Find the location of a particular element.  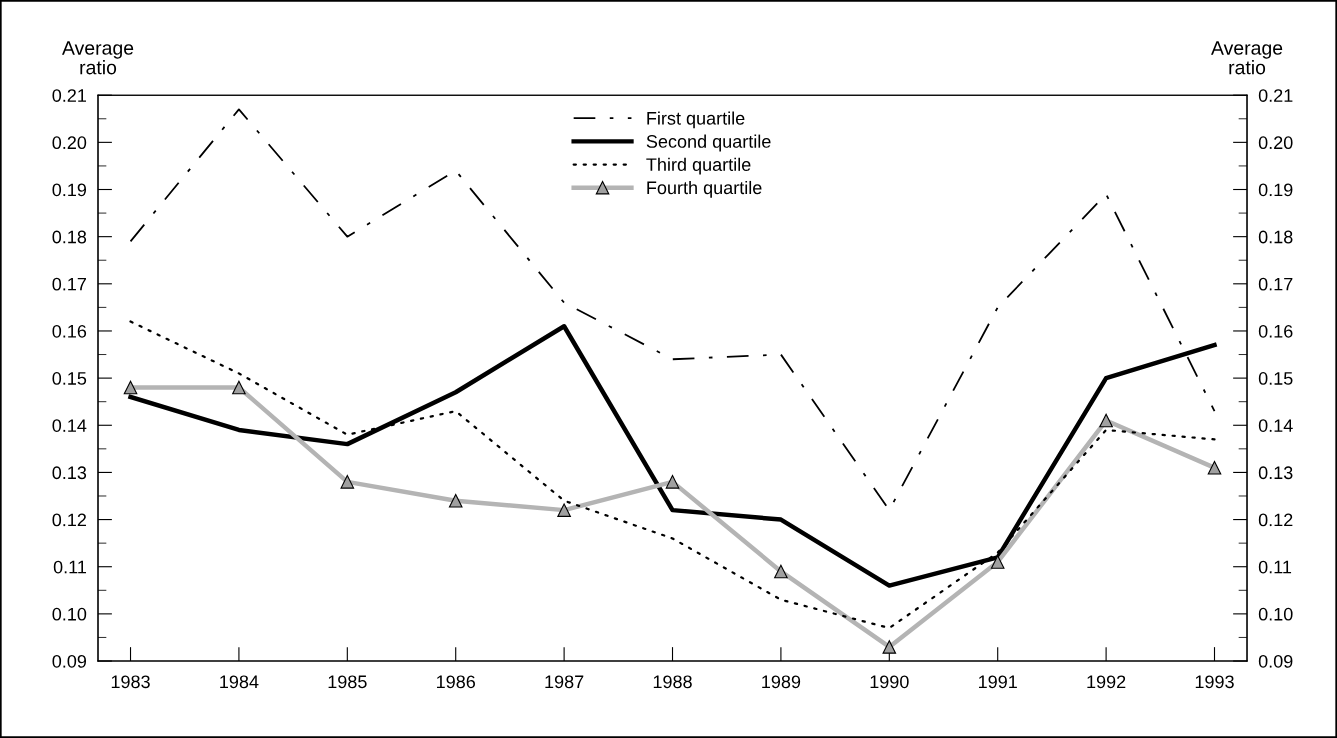

legend-label: First quartile is located at coordinates (696, 120).